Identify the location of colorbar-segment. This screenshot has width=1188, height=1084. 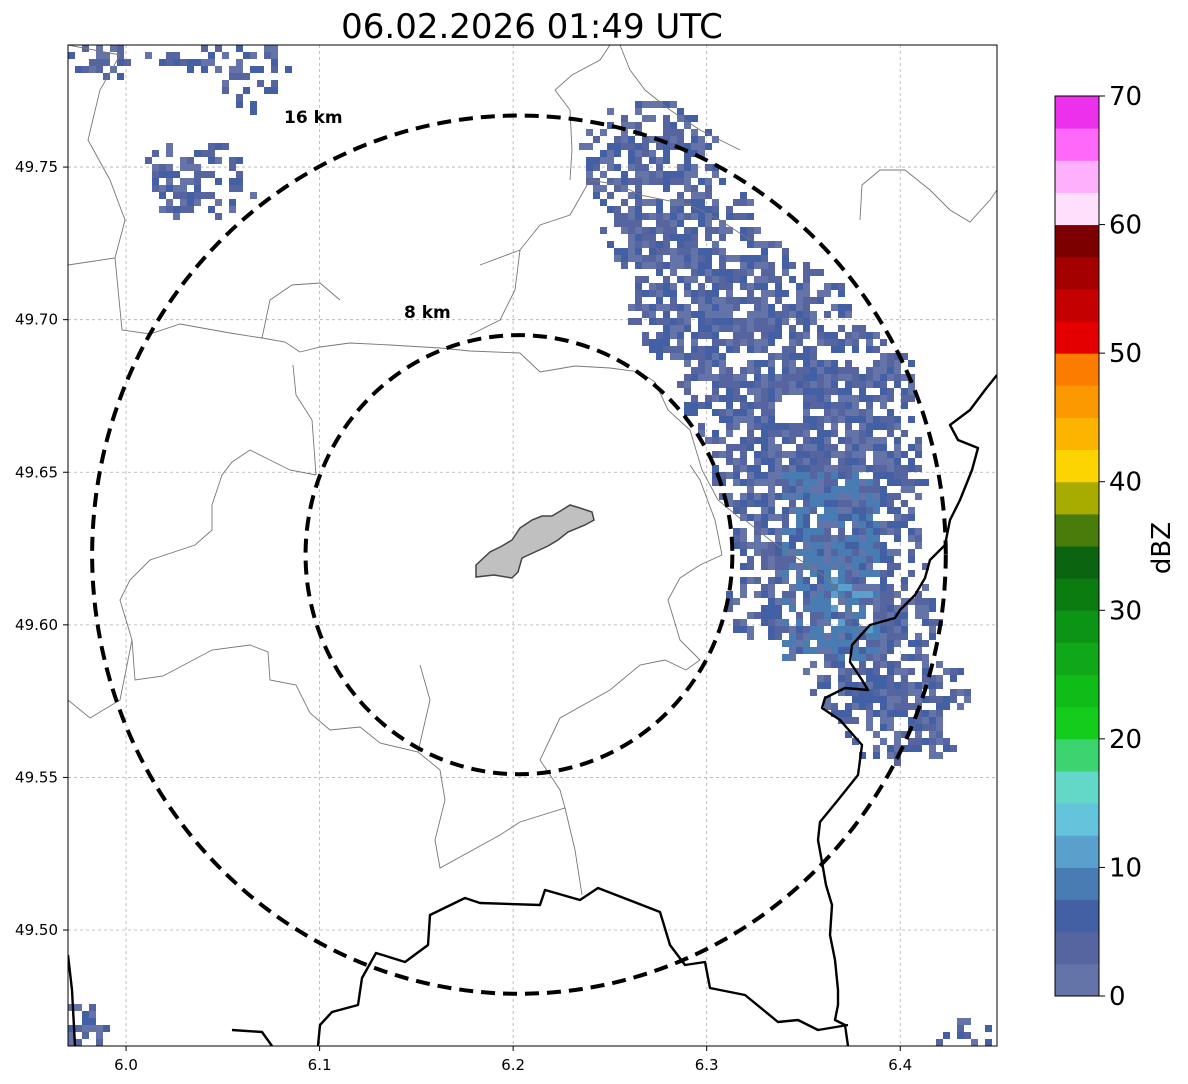
(1077, 401).